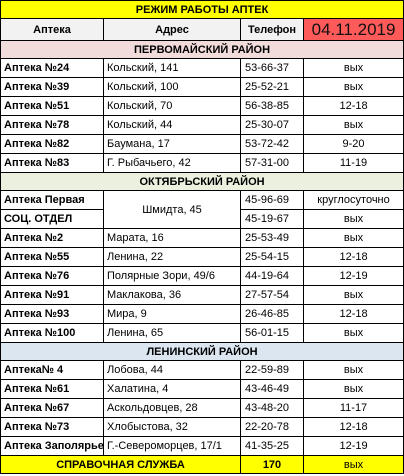  I want to click on pharmacy-name: Аптека №2, so click(52, 238).